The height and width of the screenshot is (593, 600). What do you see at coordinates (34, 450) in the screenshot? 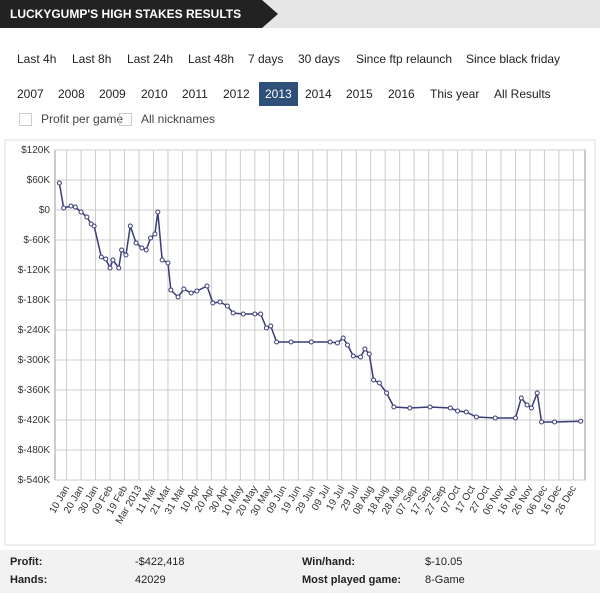
I see `y-tick-label: $-480K` at bounding box center [34, 450].